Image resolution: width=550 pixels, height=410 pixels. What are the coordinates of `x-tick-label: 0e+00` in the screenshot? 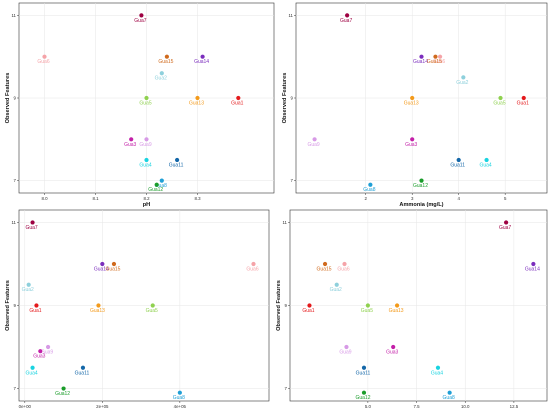 It's located at (25, 406).